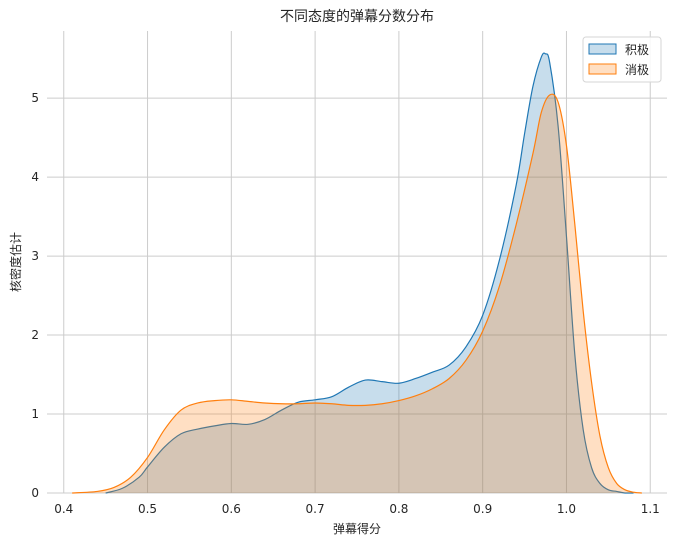 Image resolution: width=677 pixels, height=546 pixels. Describe the element at coordinates (231, 509) in the screenshot. I see `x-tick-label: 0.6` at that location.